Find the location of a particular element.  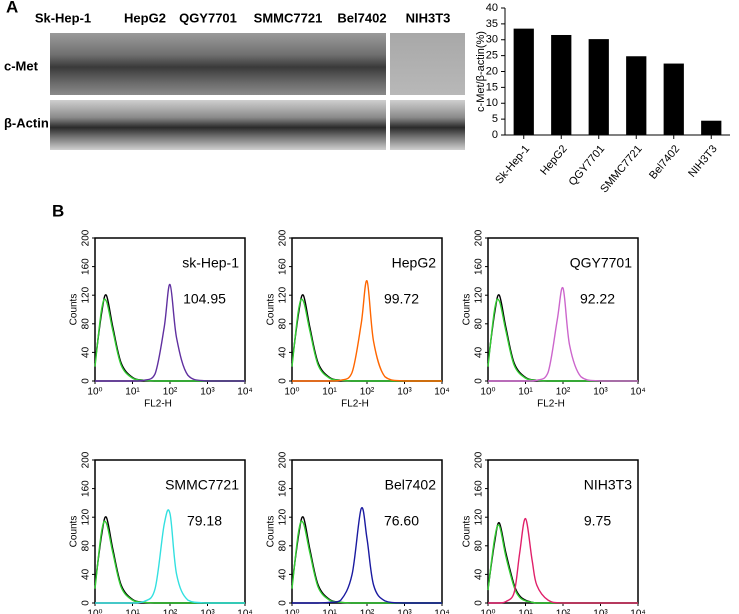

lane-label: Sk-Hep-1 is located at coordinates (63, 17).